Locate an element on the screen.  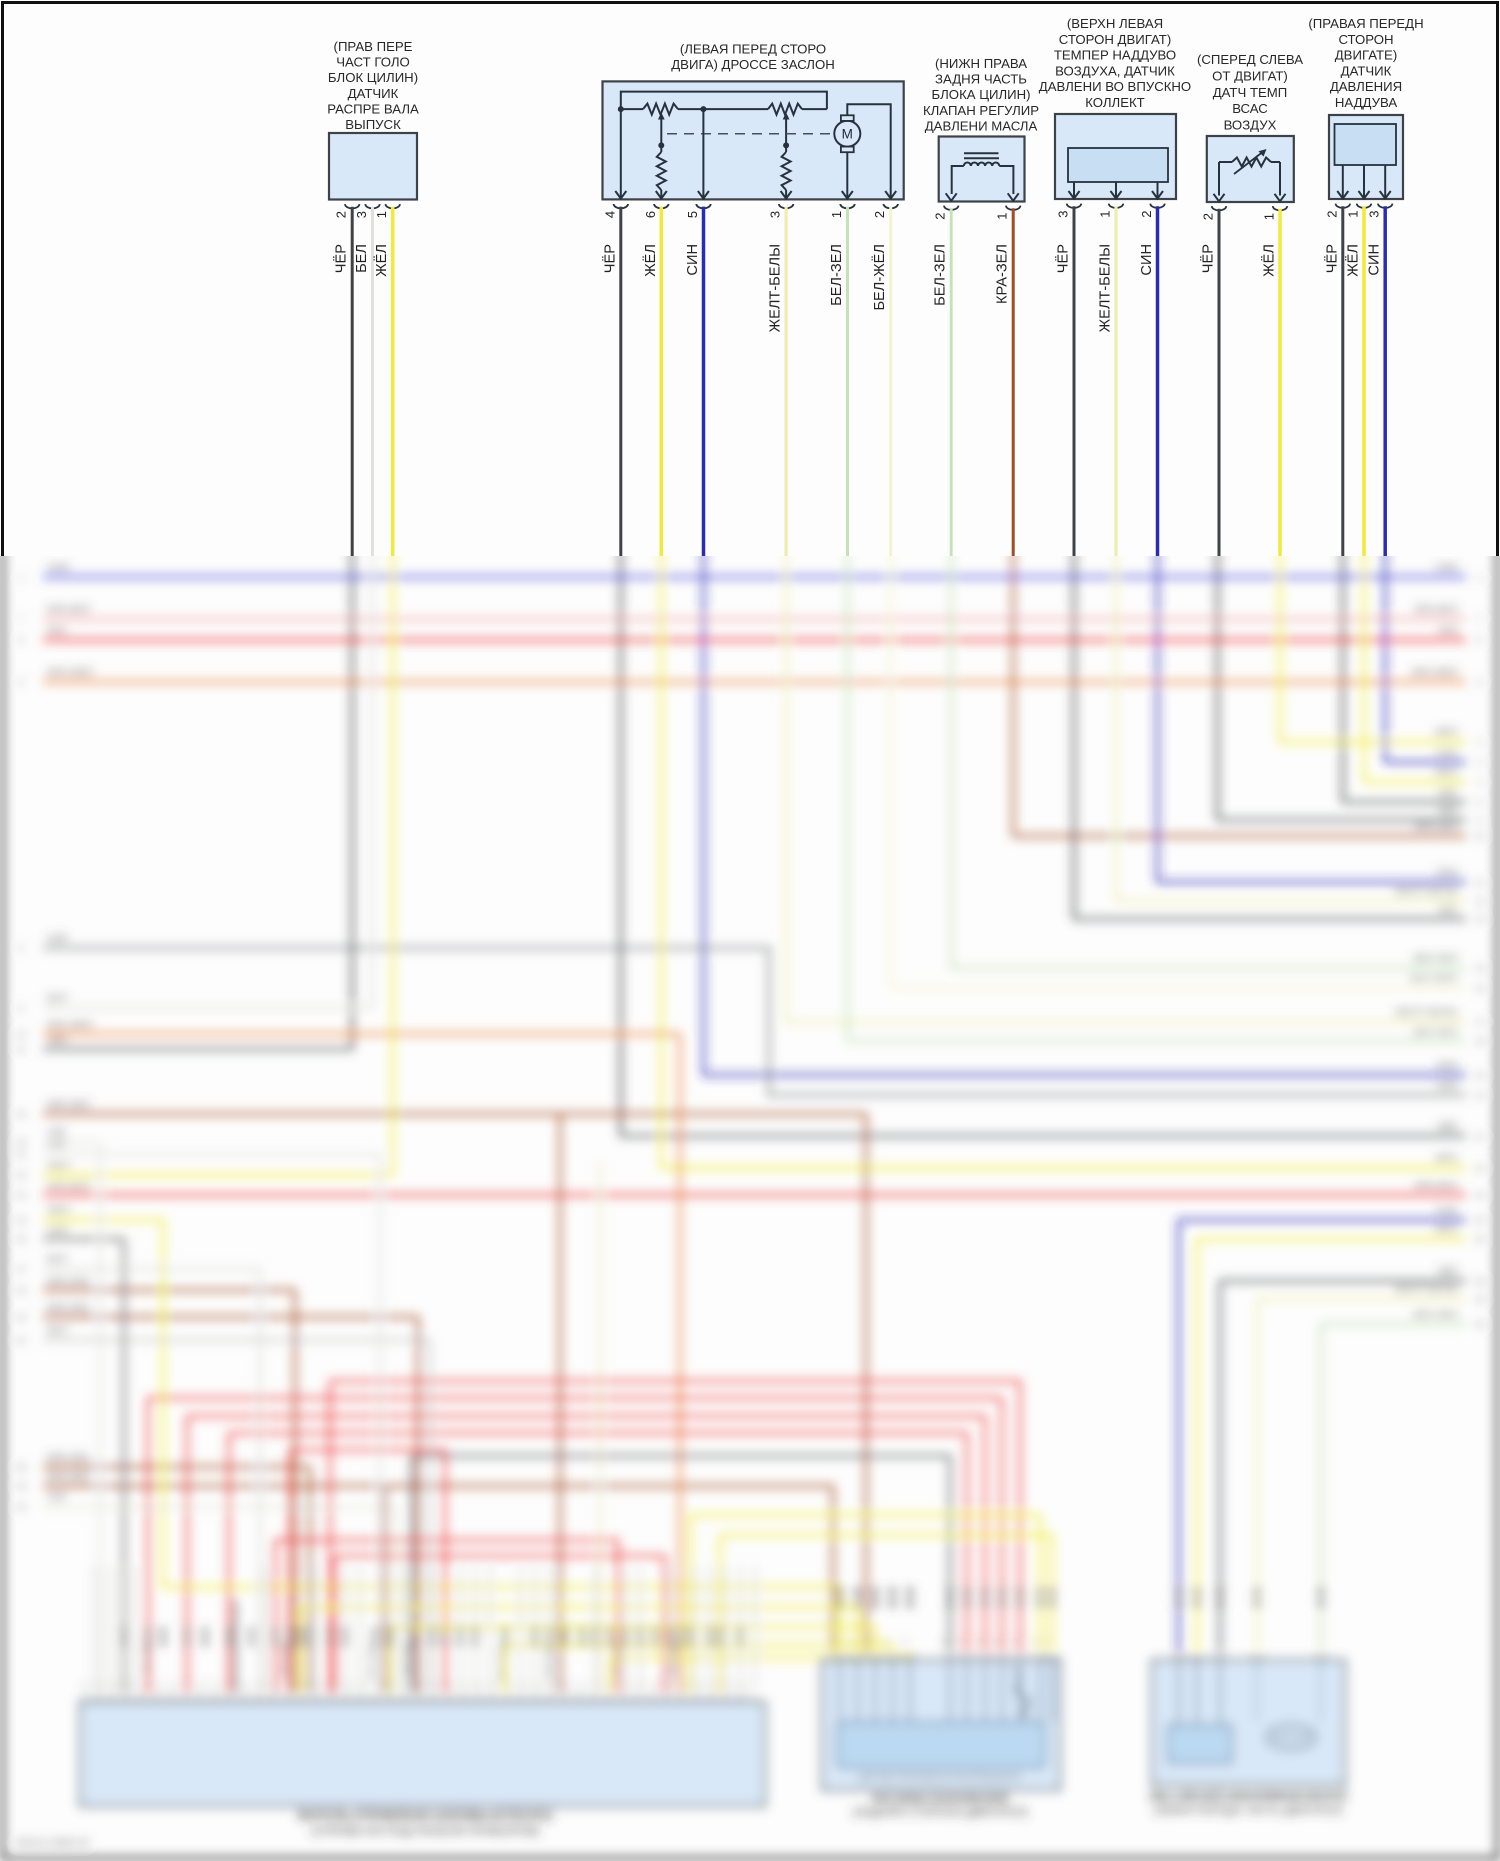
svg-text: ЧАСТ ГОЛО is located at coordinates (373, 62).